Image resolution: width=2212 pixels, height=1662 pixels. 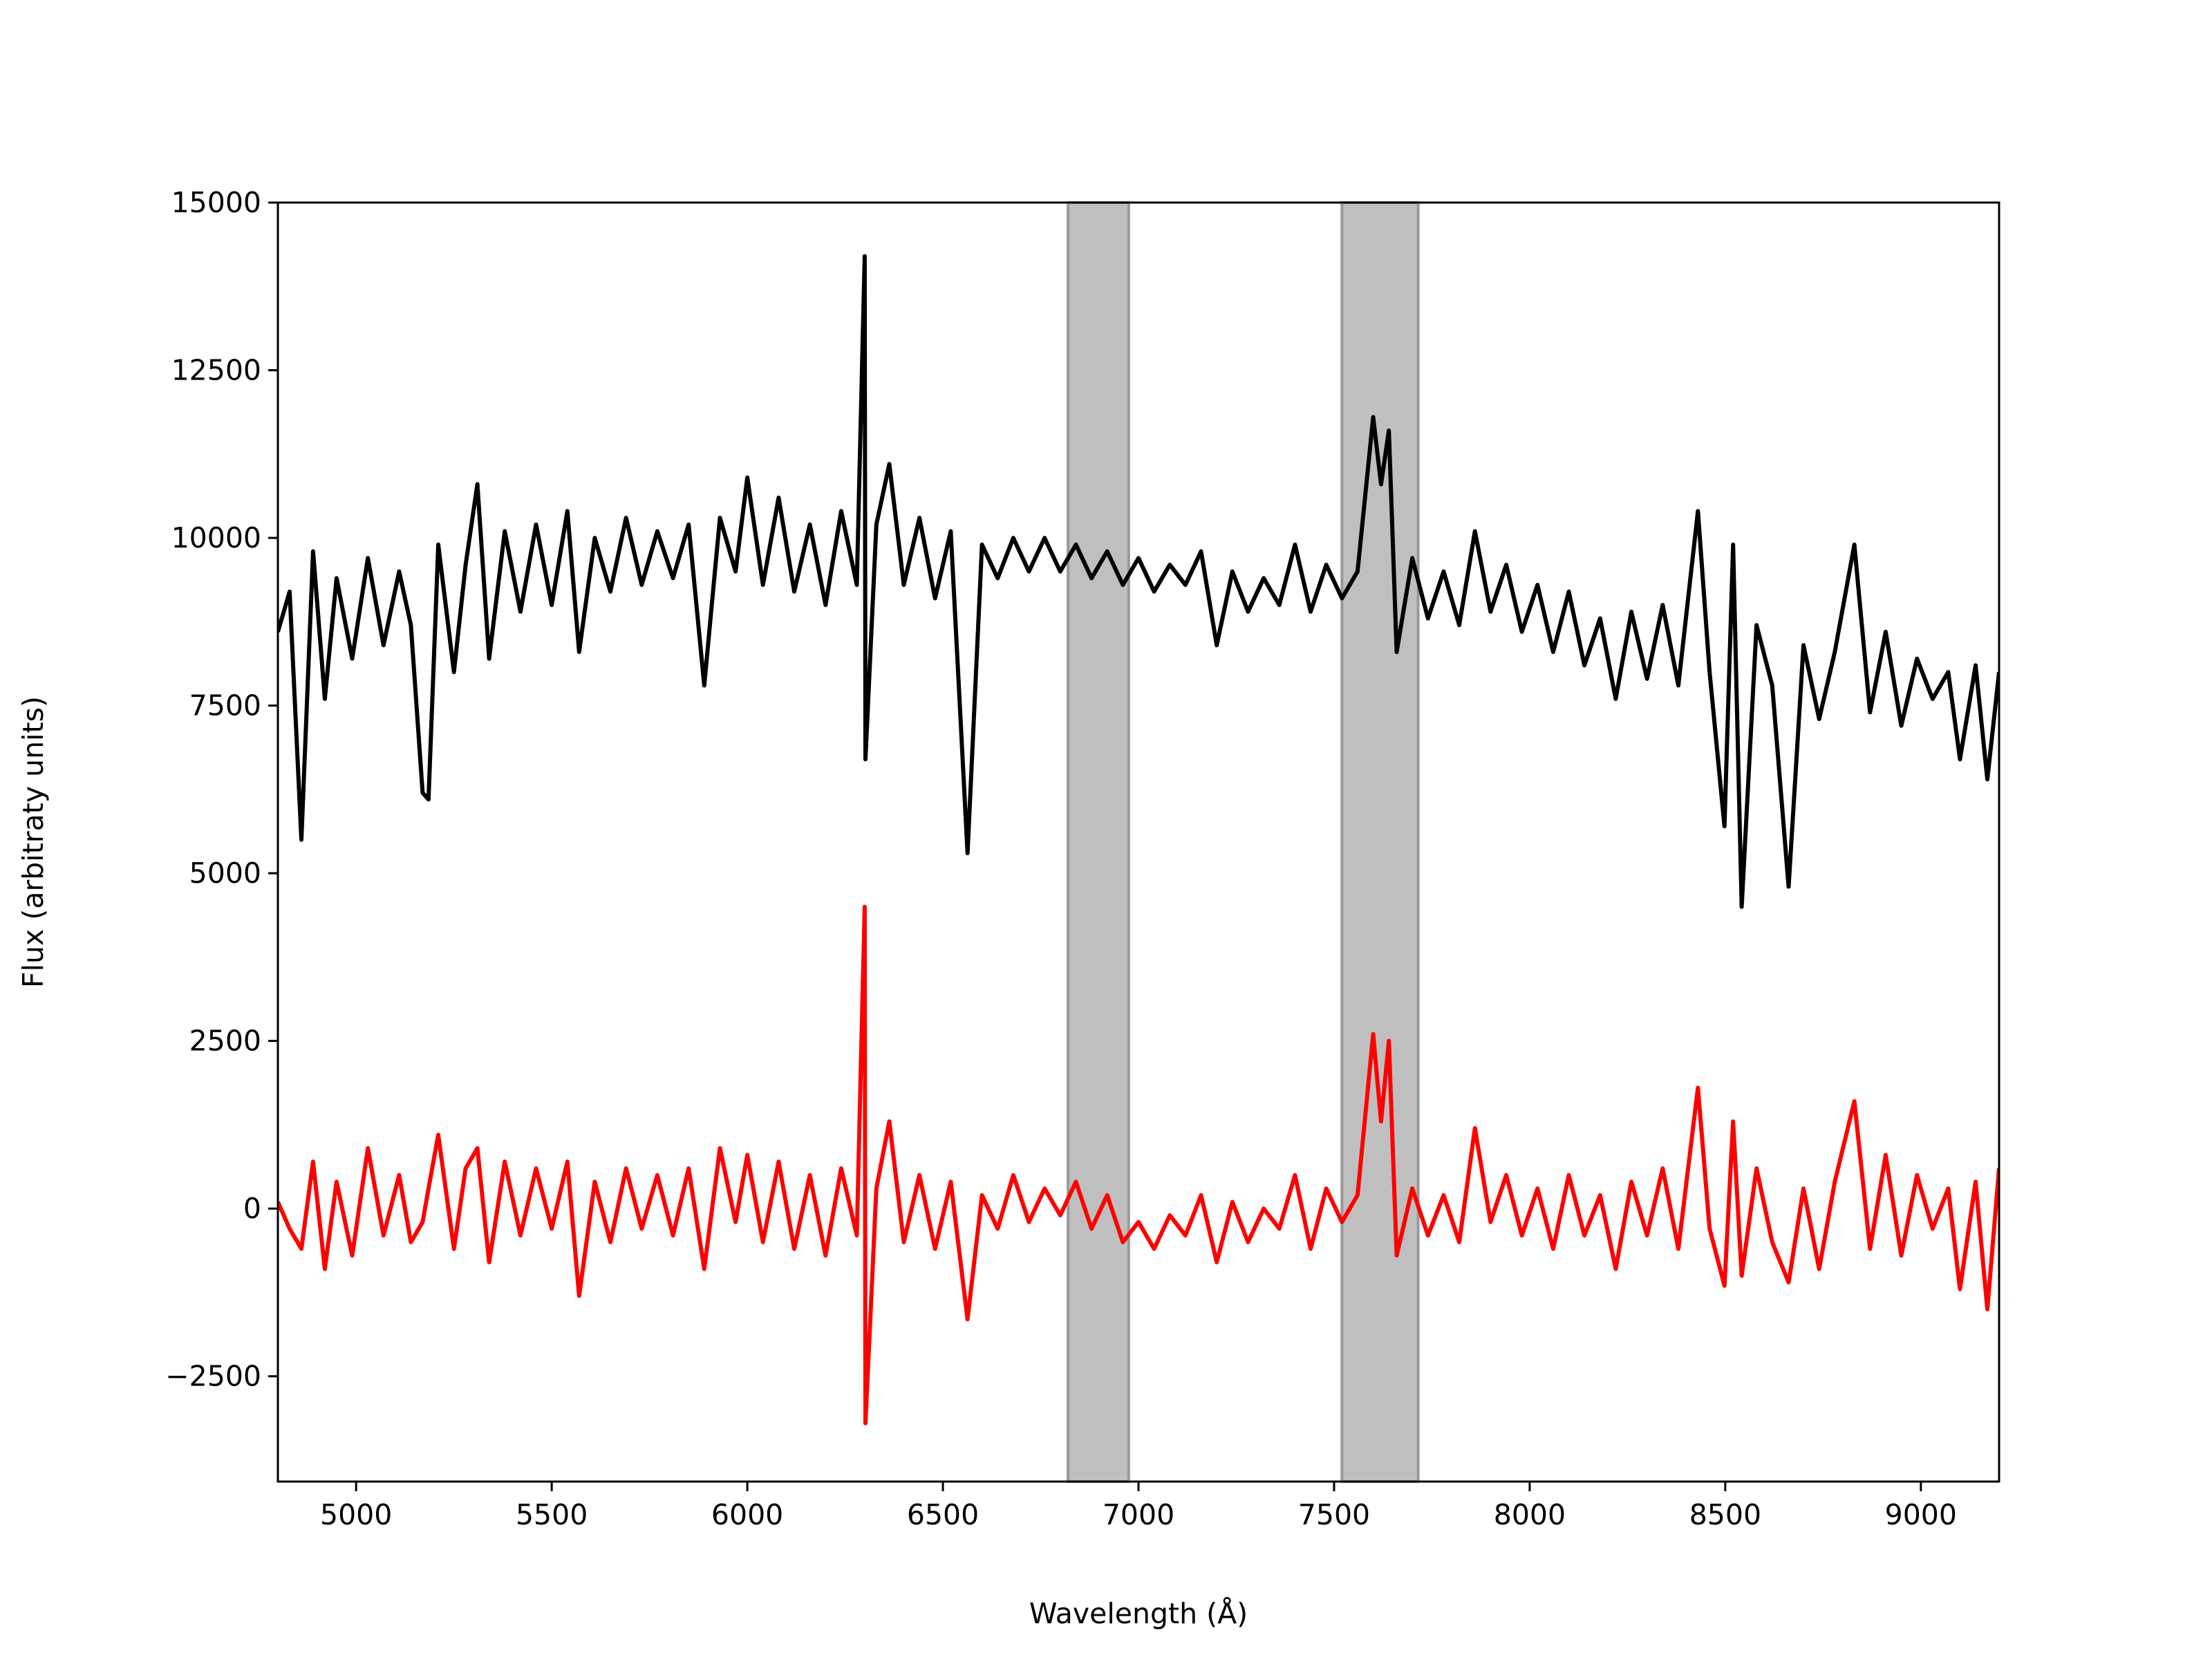 What do you see at coordinates (225, 706) in the screenshot?
I see `y-tick-label: 7500` at bounding box center [225, 706].